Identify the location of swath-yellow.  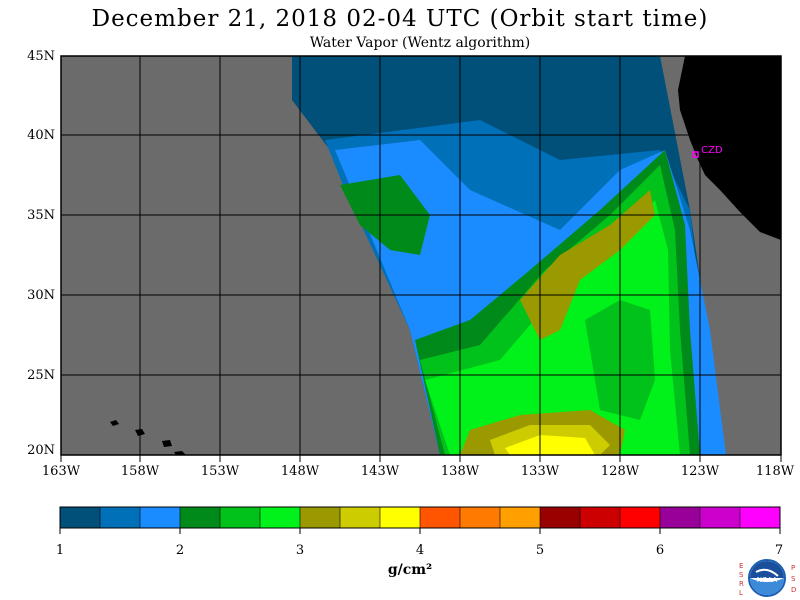
(550, 445).